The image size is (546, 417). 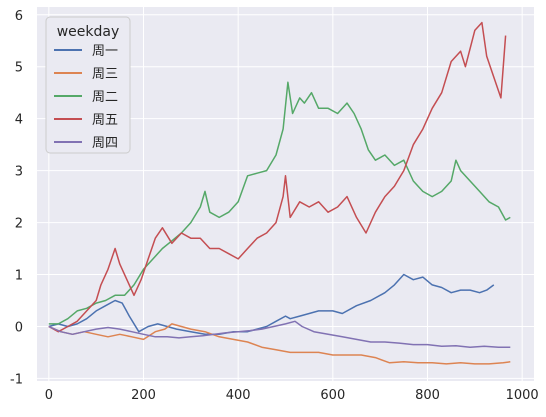 What do you see at coordinates (19, 327) in the screenshot?
I see `y-tick-label: 0` at bounding box center [19, 327].